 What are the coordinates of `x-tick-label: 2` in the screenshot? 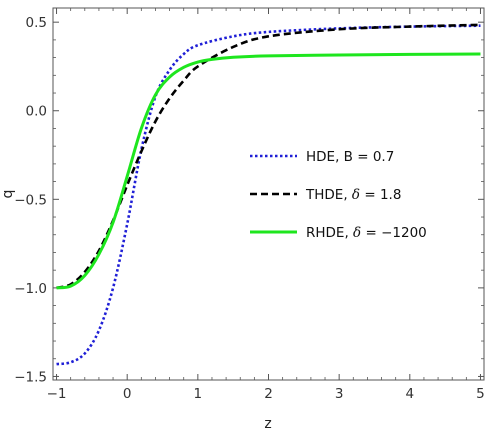 It's located at (268, 394).